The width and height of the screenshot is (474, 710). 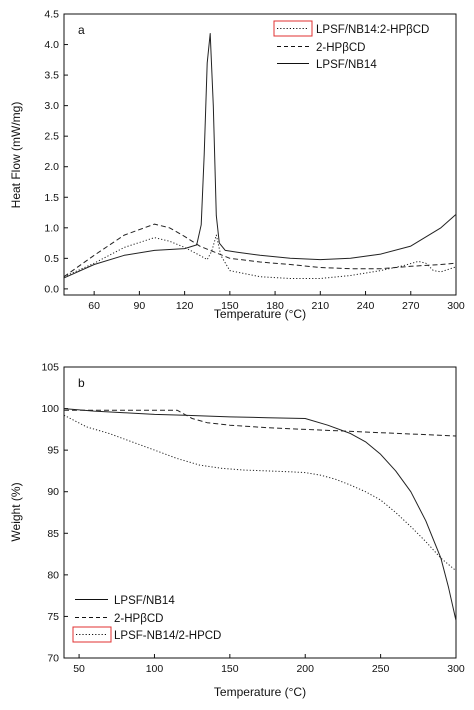 What do you see at coordinates (144, 601) in the screenshot?
I see `legend-b-label-drug: LPSF/NB14` at bounding box center [144, 601].